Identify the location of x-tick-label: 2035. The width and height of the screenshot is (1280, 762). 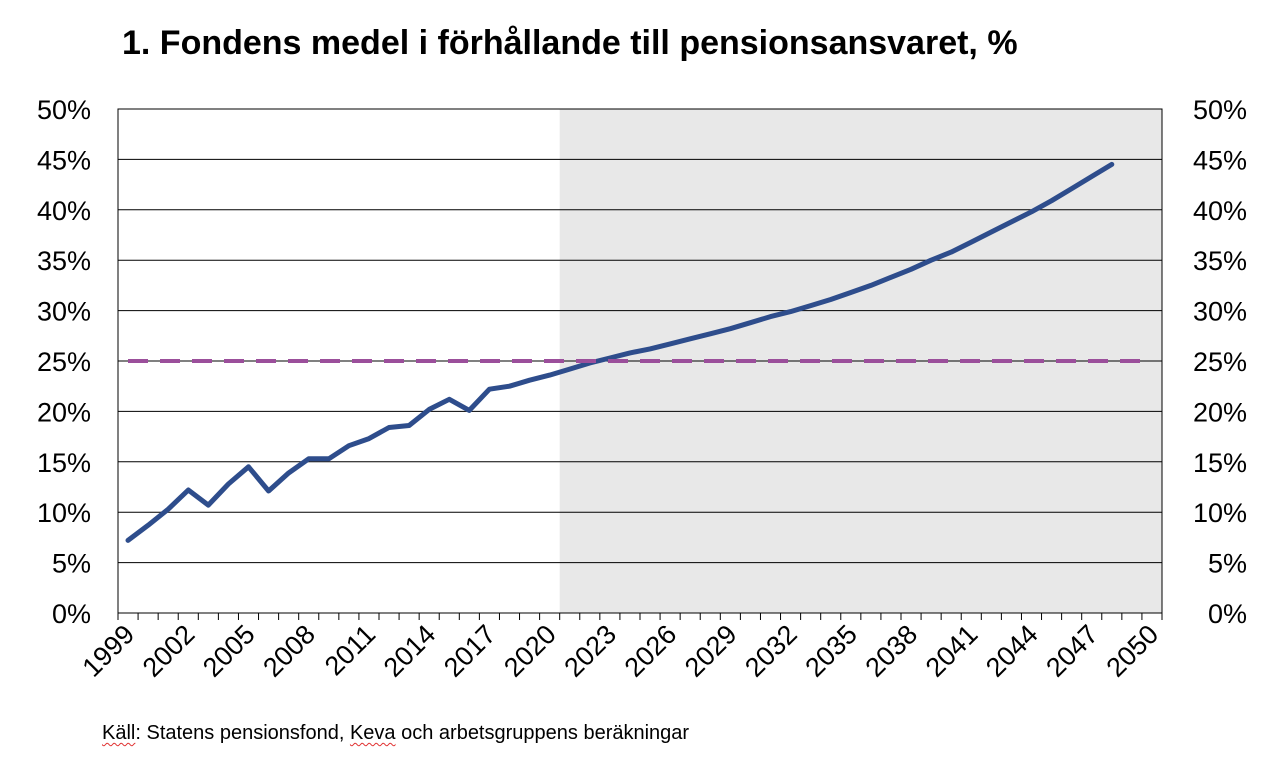
(831, 651).